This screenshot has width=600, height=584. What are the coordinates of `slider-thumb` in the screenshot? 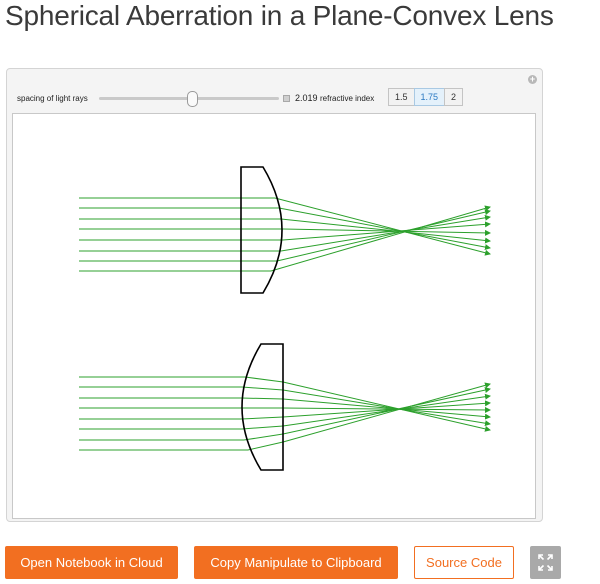 It's located at (192, 99).